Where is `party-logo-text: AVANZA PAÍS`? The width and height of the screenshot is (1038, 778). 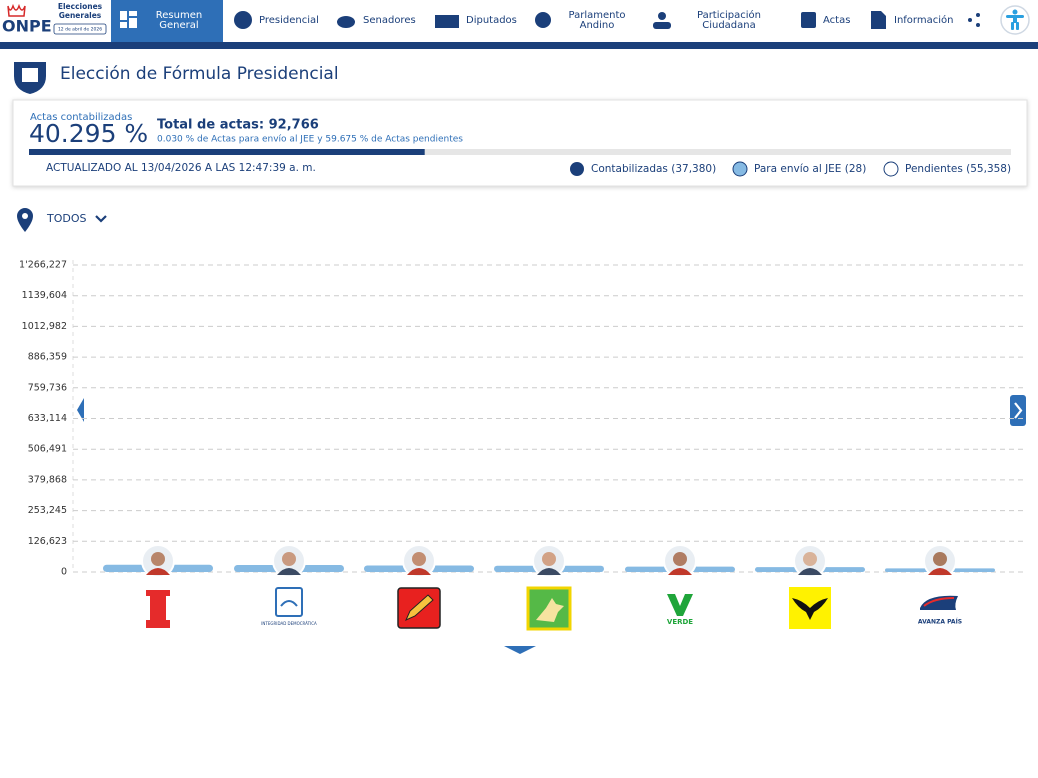 party-logo-text: AVANZA PAÍS is located at coordinates (940, 622).